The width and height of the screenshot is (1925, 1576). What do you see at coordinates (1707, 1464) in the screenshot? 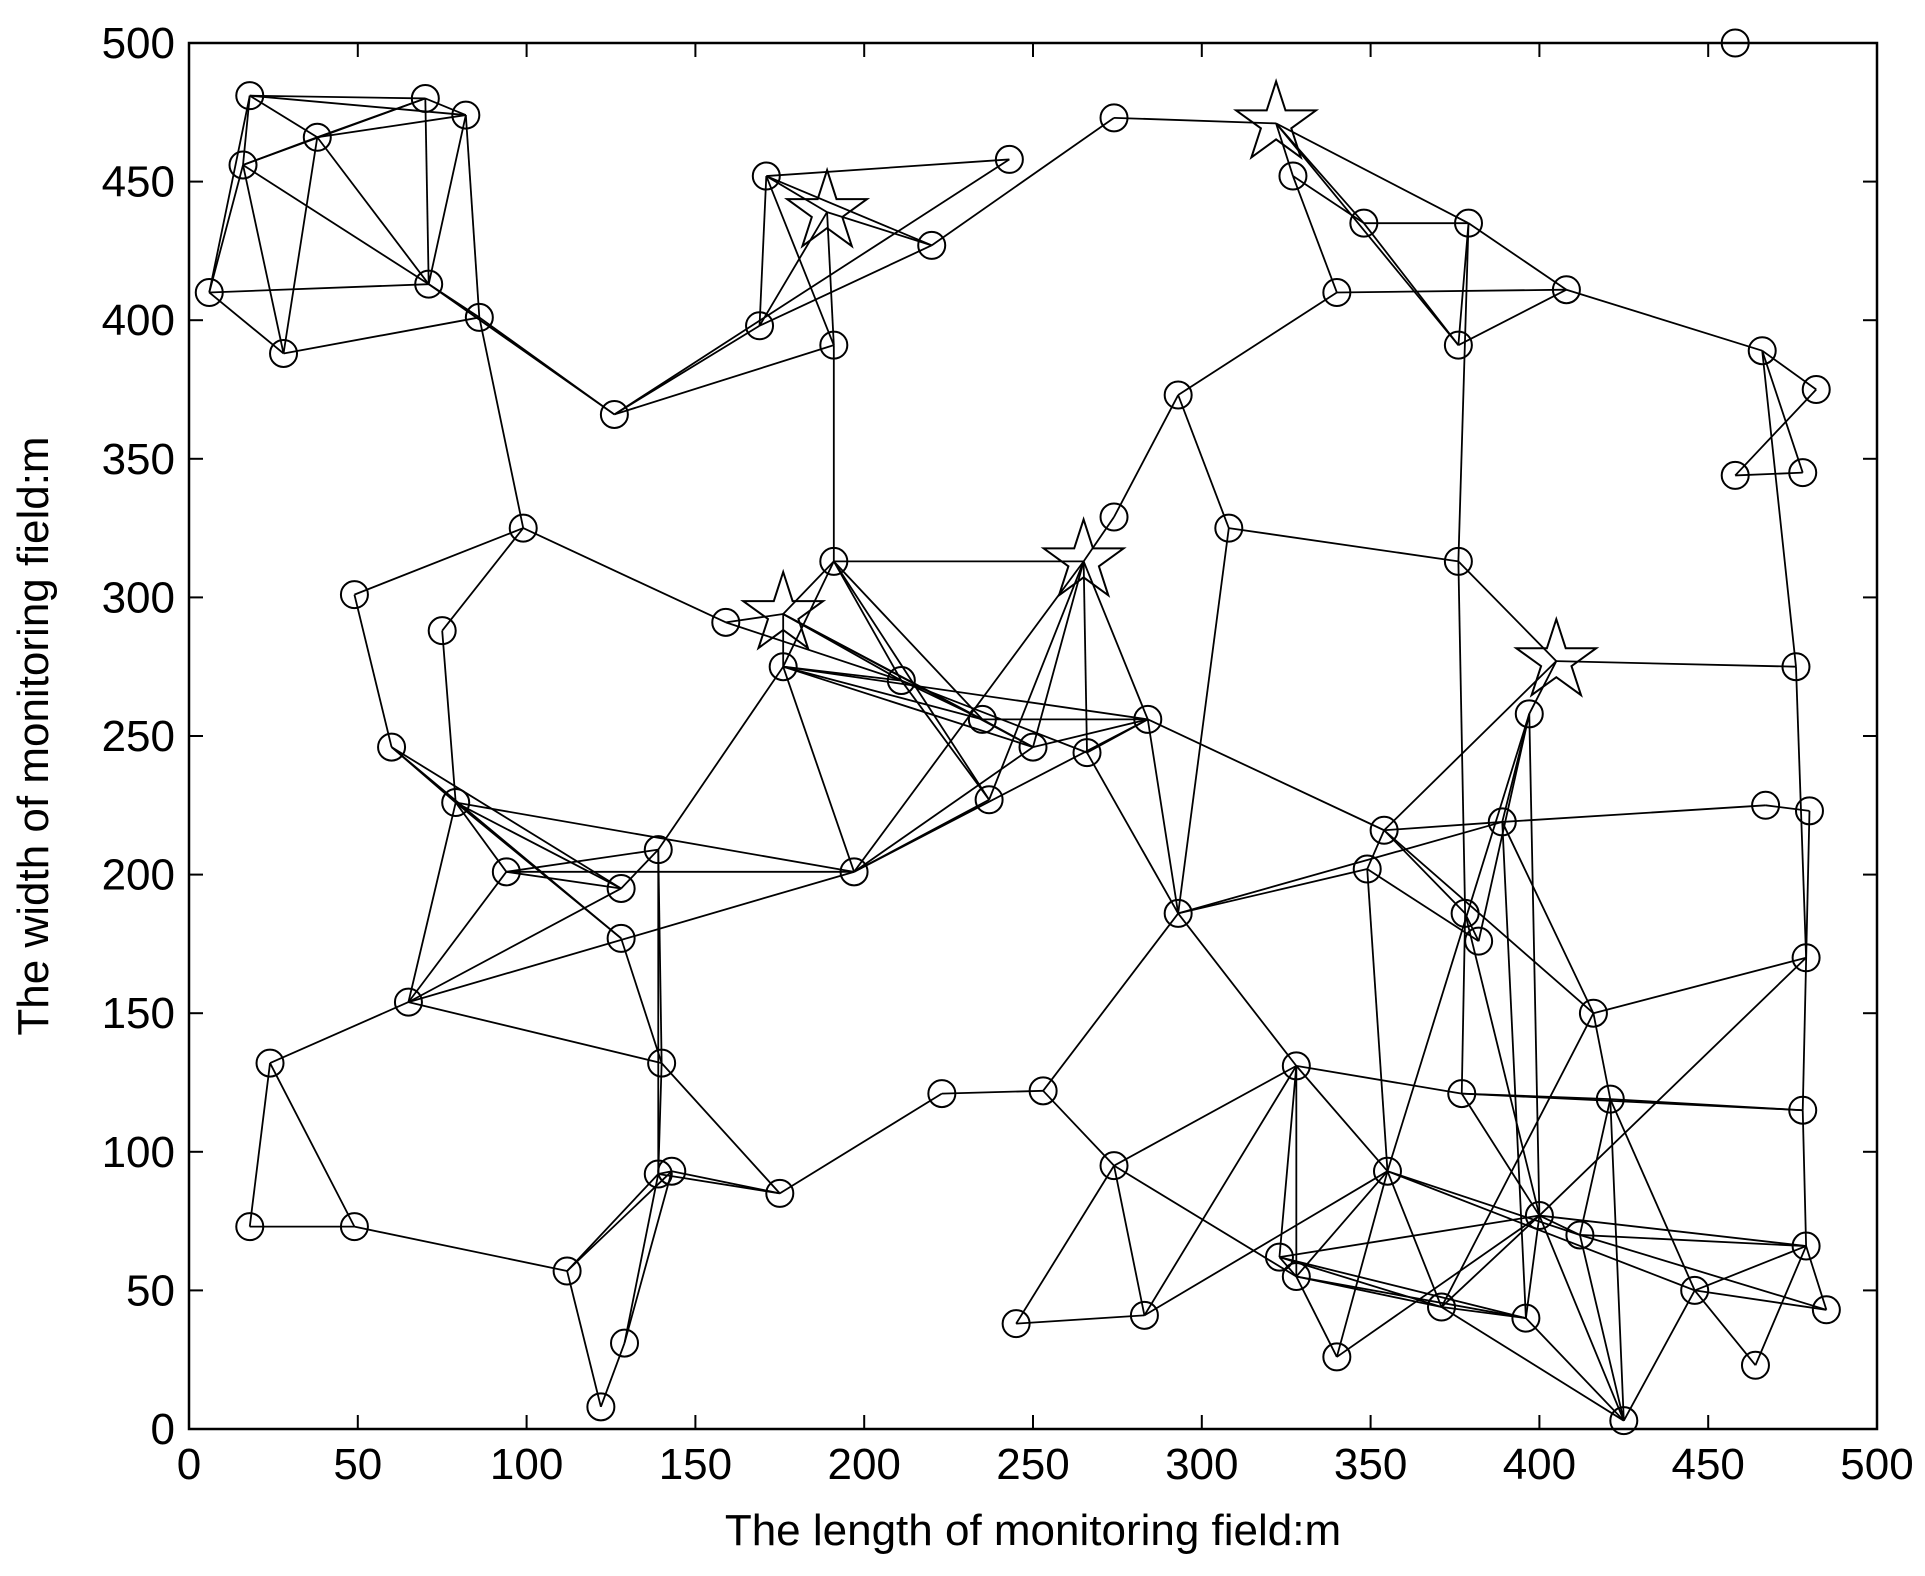
I see `x-tick-label: 450` at bounding box center [1707, 1464].